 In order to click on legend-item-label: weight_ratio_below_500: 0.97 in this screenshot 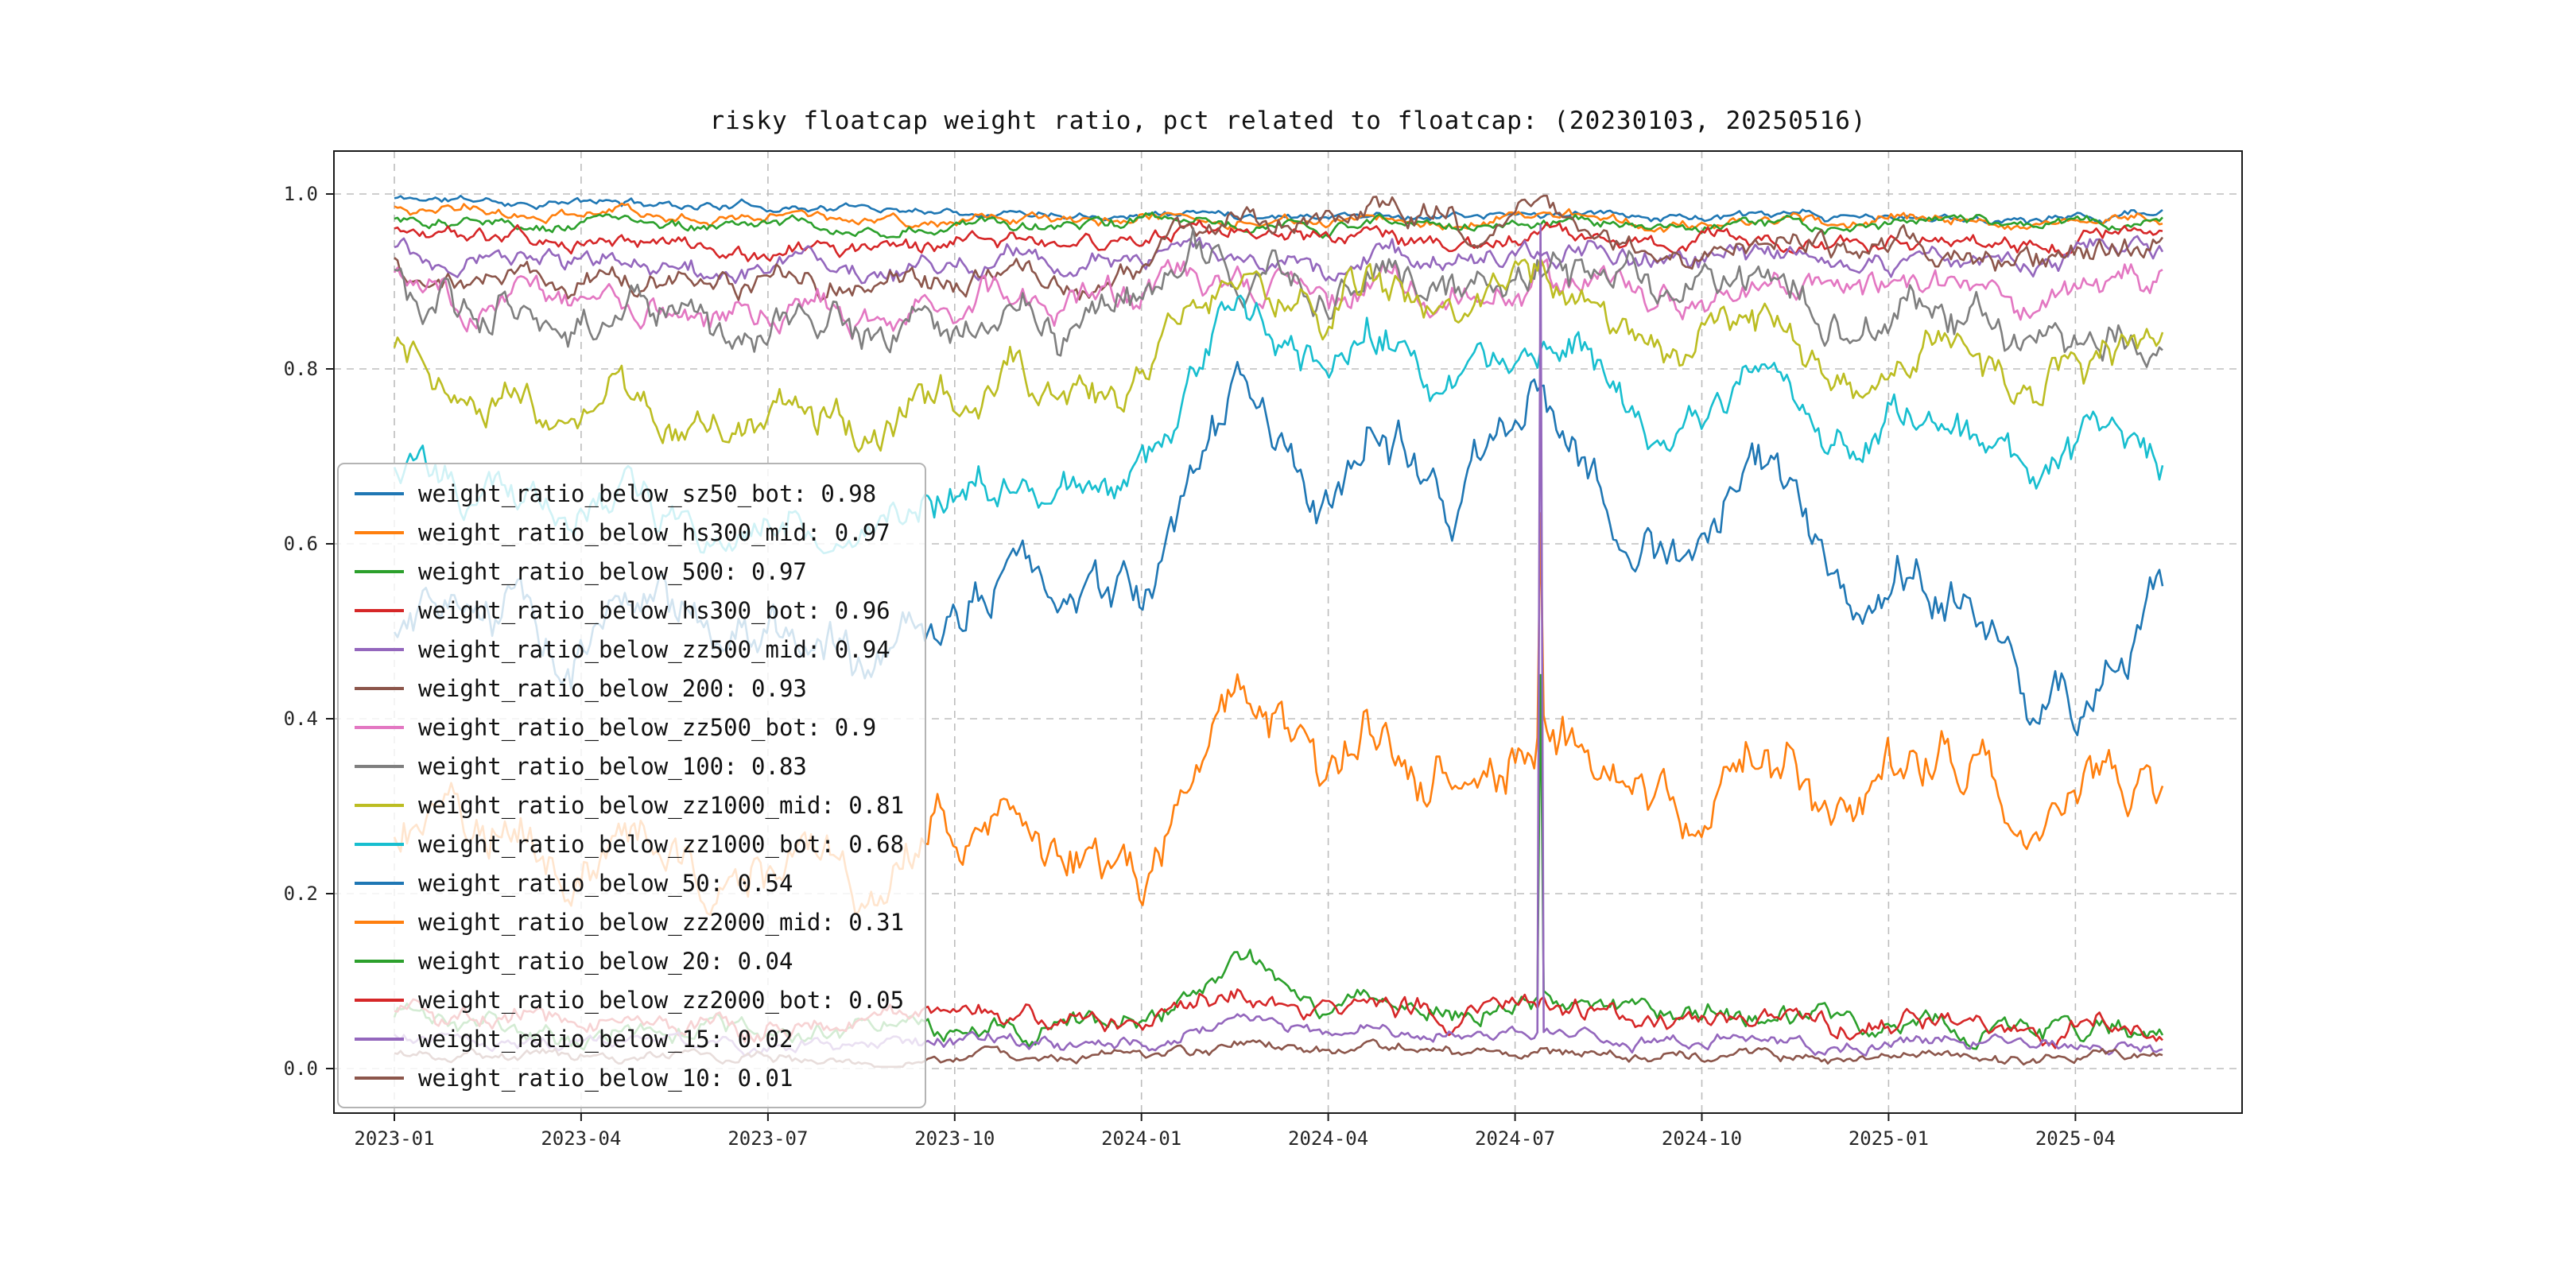, I will do `click(612, 571)`.